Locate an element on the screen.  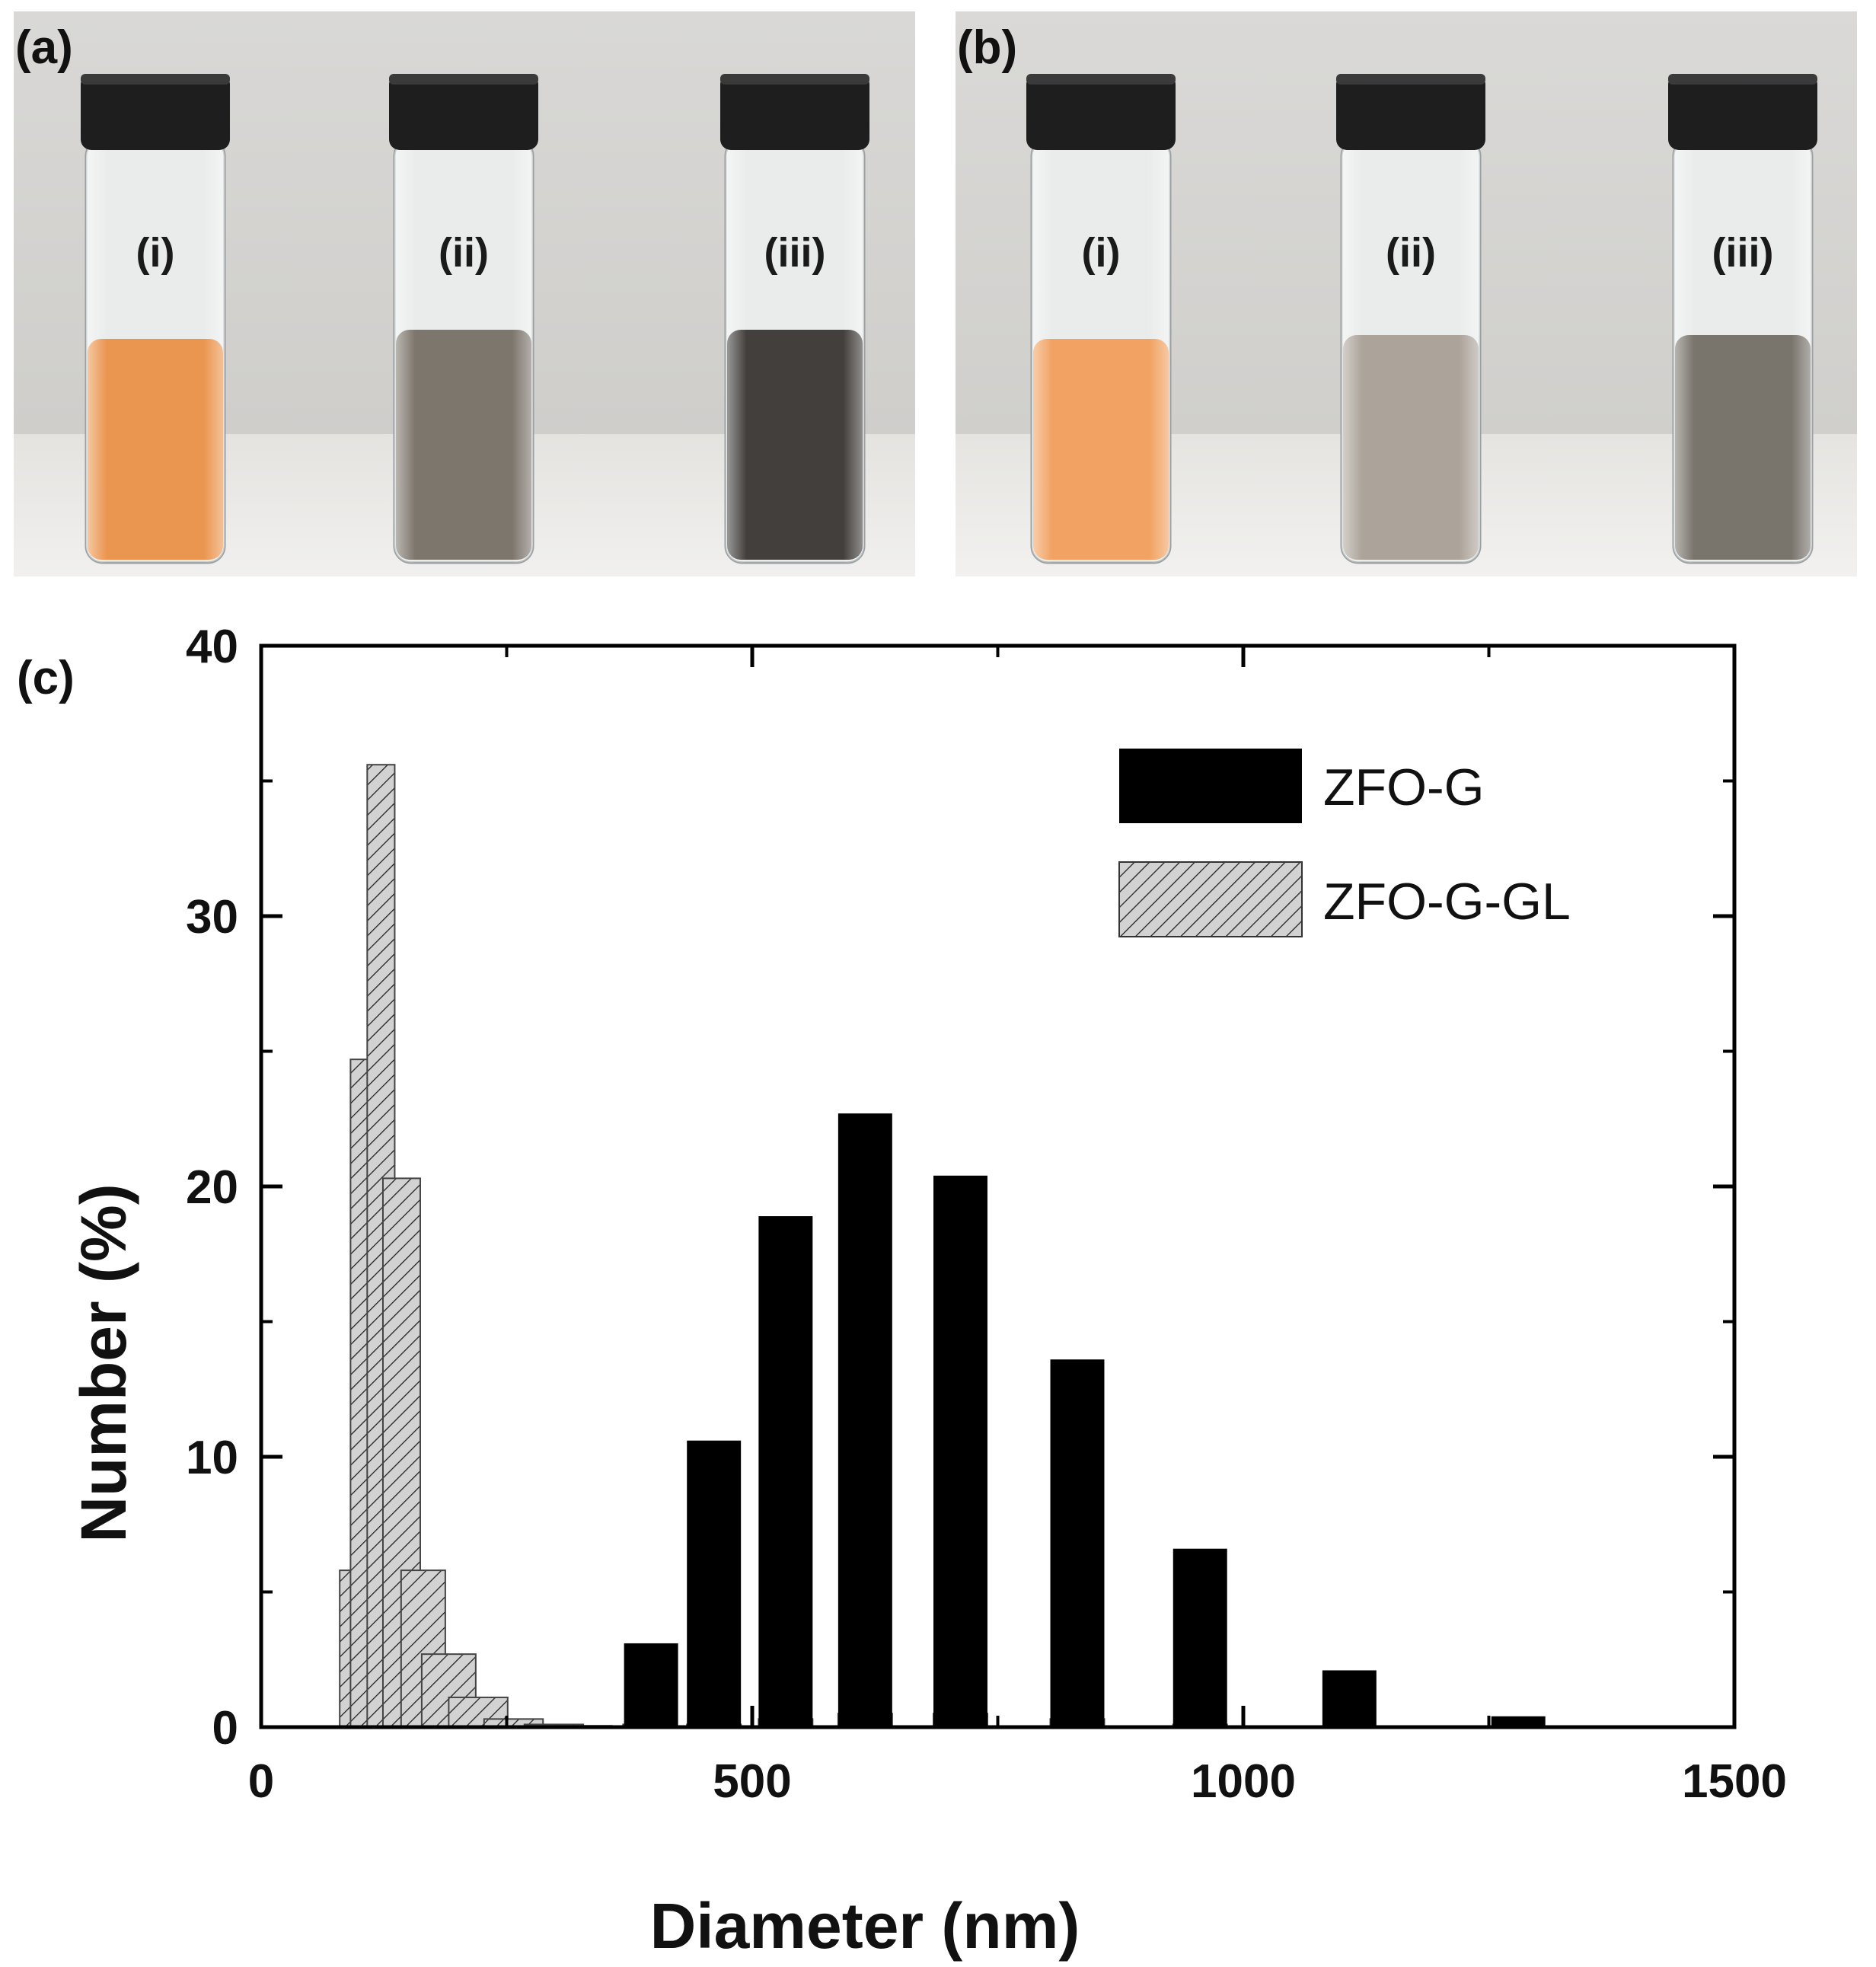
vial-b-iii: (iii) is located at coordinates (1742, 319).